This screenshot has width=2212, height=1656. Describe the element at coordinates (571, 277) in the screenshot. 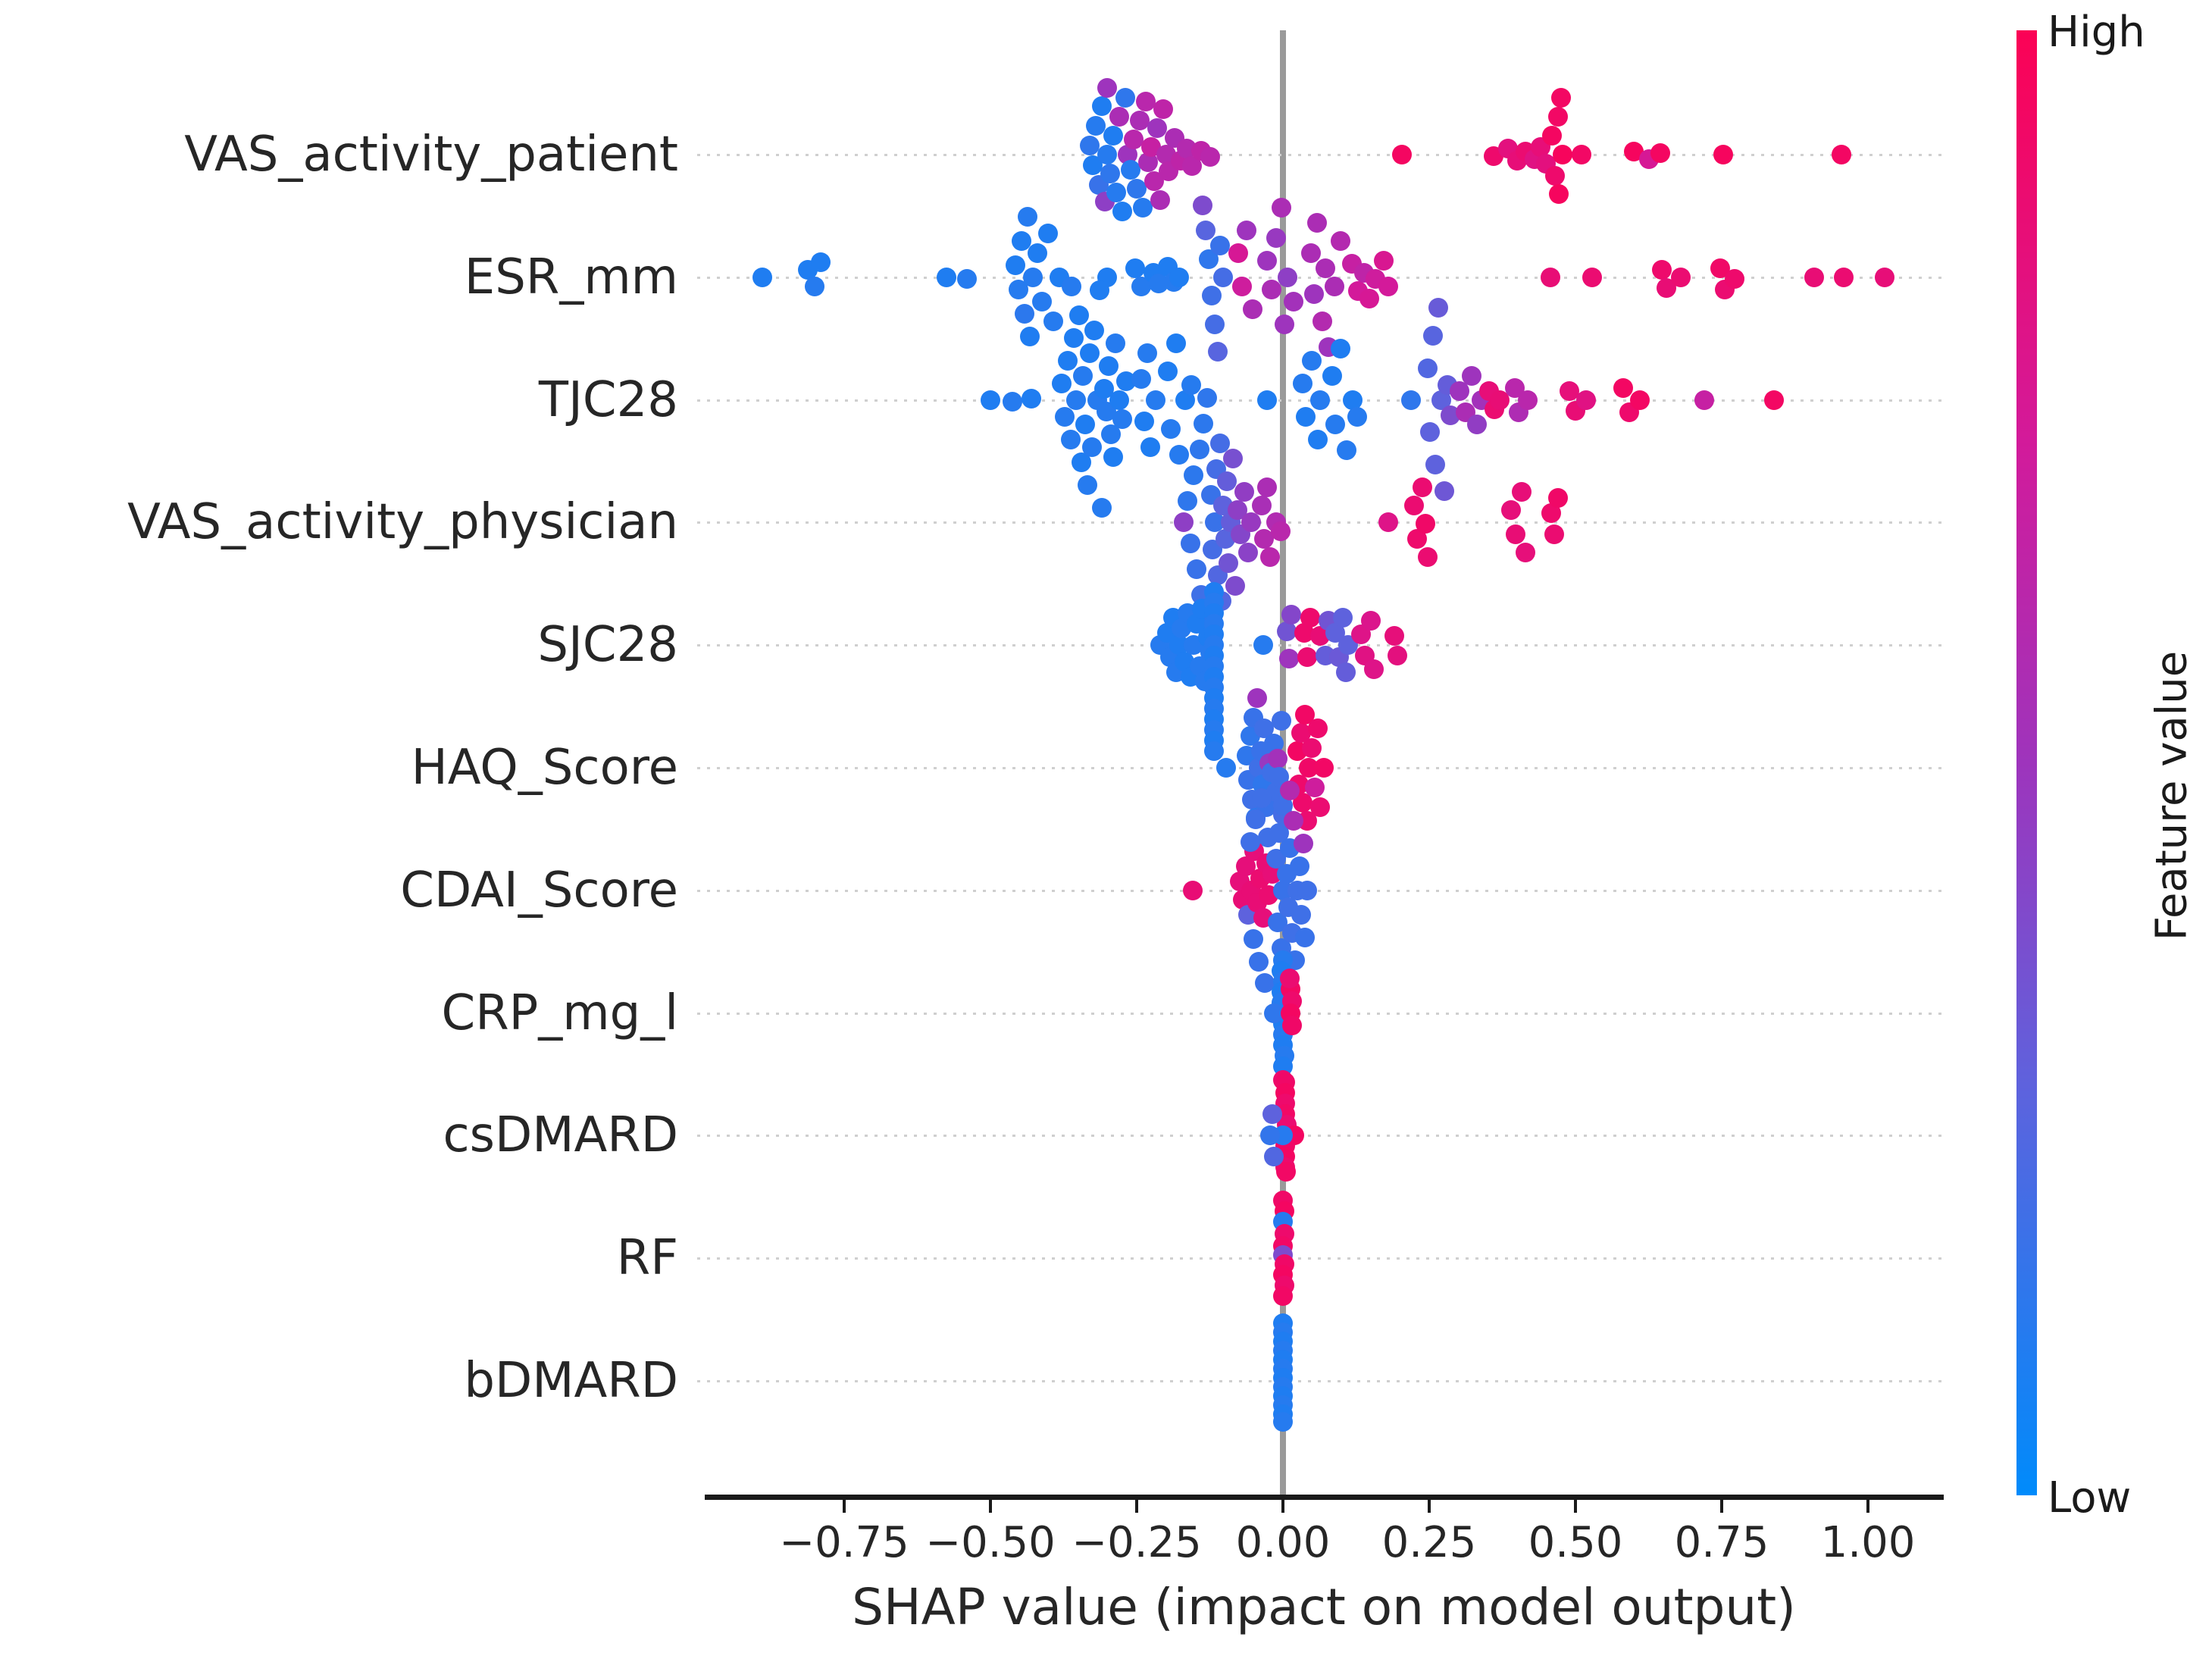

I see `y-axis-label-ESR_mm: ESR_mm` at that location.